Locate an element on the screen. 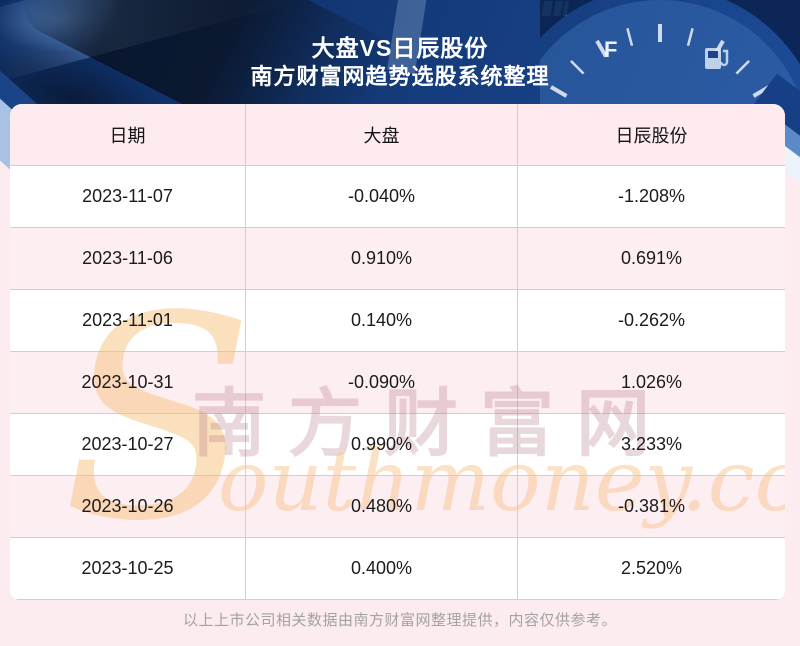 The width and height of the screenshot is (800, 646). market-change-value: 0.910% is located at coordinates (381, 258).